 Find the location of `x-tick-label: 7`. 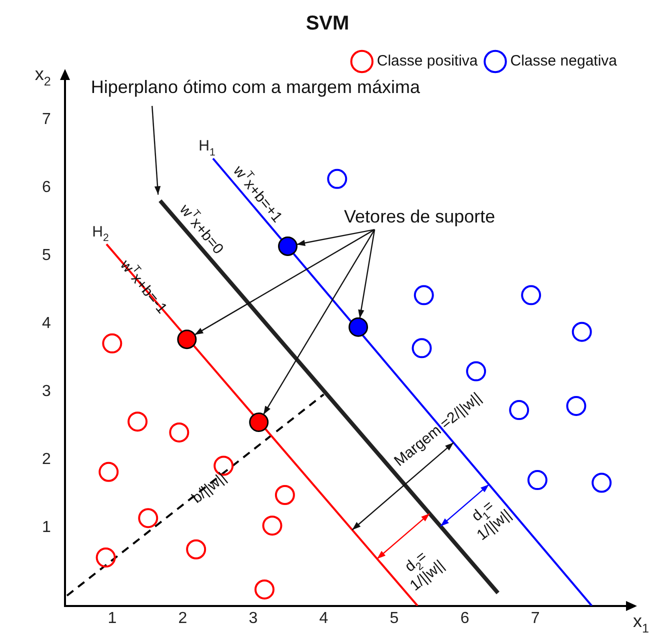

x-tick-label: 7 is located at coordinates (535, 618).